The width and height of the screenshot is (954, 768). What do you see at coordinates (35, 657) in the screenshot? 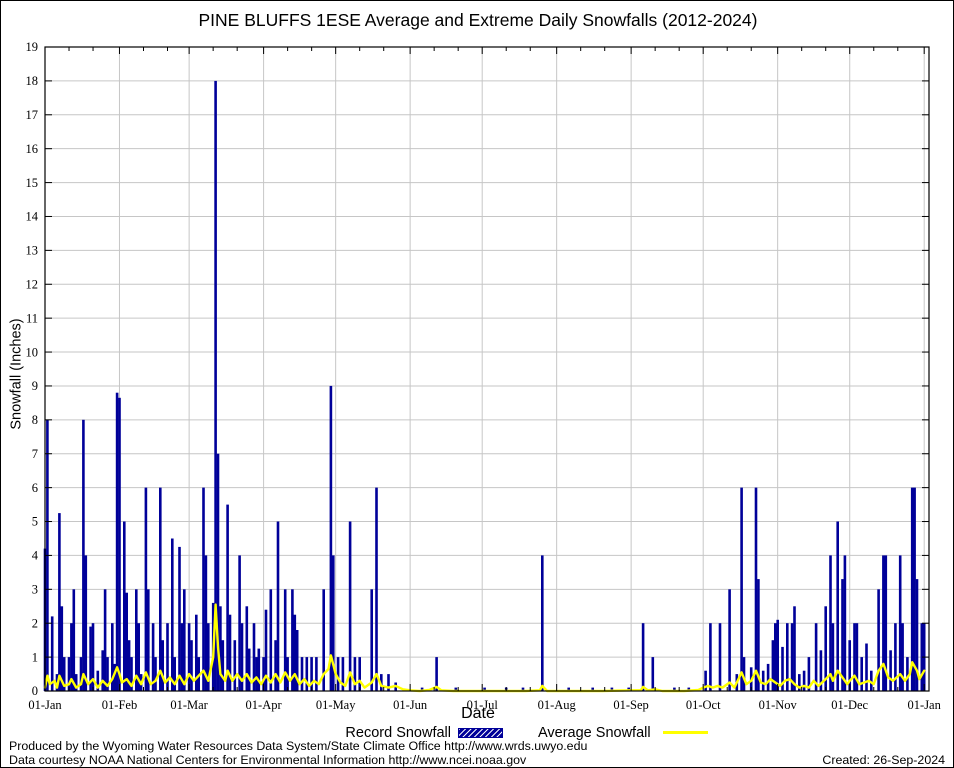
I see `y-tick-label: 1` at bounding box center [35, 657].